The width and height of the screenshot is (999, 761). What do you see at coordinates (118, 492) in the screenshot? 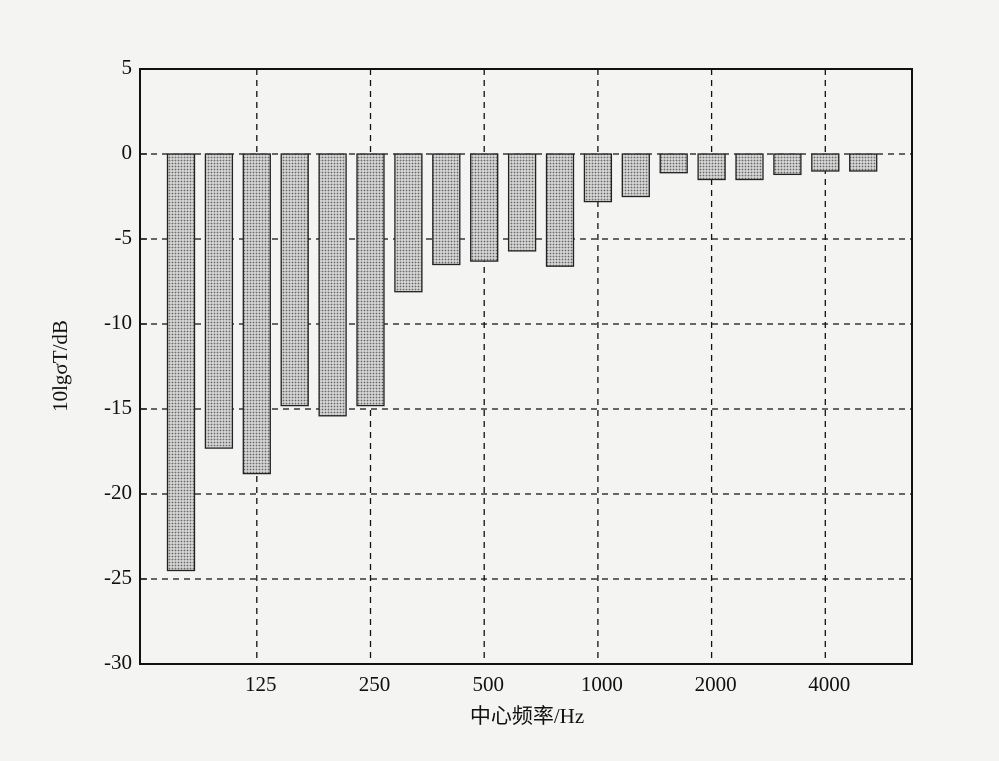
I see `y-tick-label: -20` at bounding box center [118, 492].